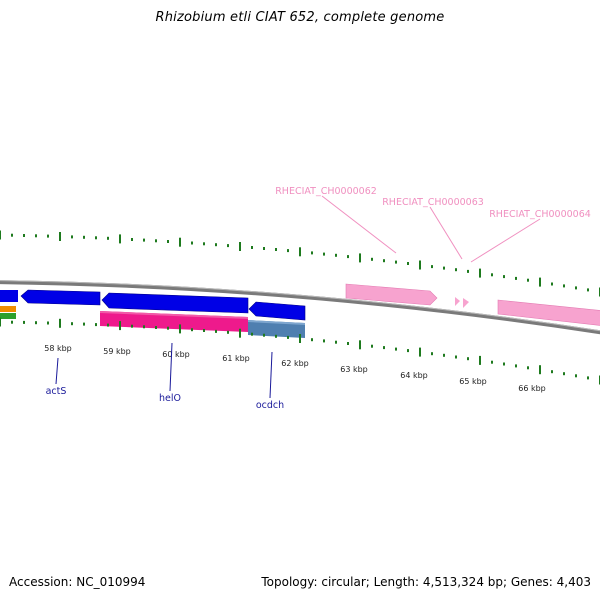 The height and width of the screenshot is (600, 600). What do you see at coordinates (300, 17) in the screenshot?
I see `map-title: Rhizobium etli CIAT 652, complete genome` at bounding box center [300, 17].